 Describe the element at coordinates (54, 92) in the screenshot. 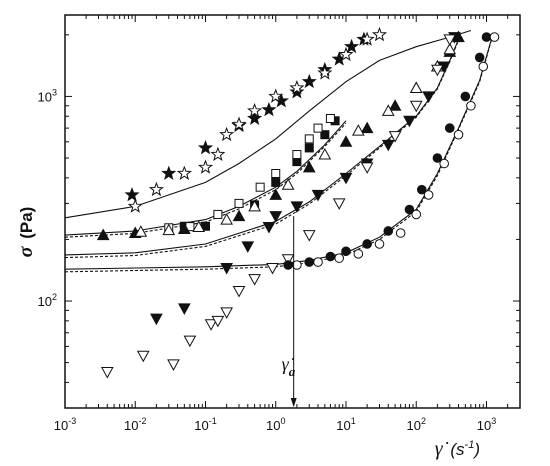

I see `y-tick-exponent: 3` at that location.